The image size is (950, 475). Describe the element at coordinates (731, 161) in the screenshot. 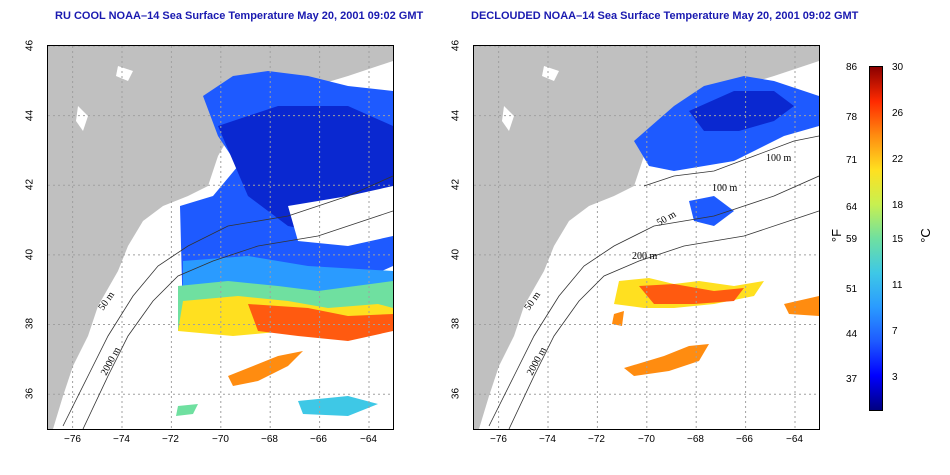

I see `bathymetry-contour` at that location.